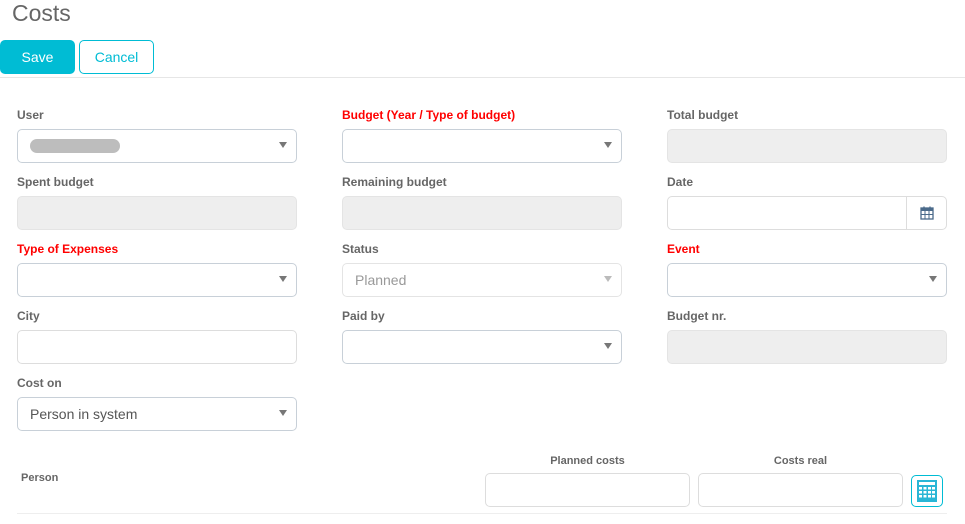 The width and height of the screenshot is (965, 524). Describe the element at coordinates (75, 146) in the screenshot. I see `user-value-redacted` at that location.